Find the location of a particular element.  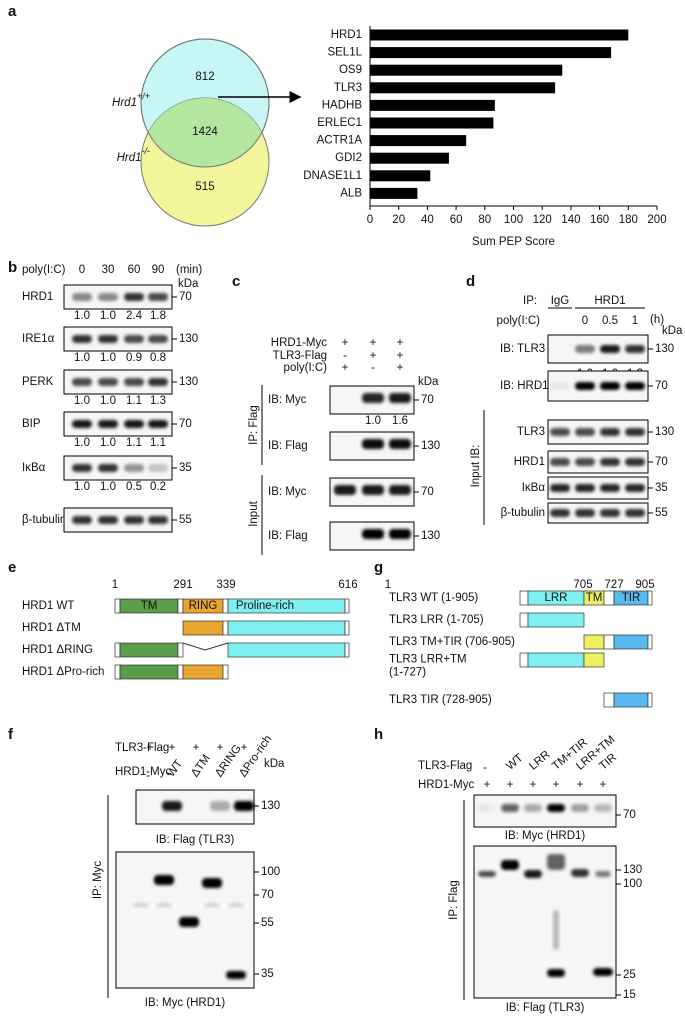

set-superscript: +/+ is located at coordinates (143, 96).